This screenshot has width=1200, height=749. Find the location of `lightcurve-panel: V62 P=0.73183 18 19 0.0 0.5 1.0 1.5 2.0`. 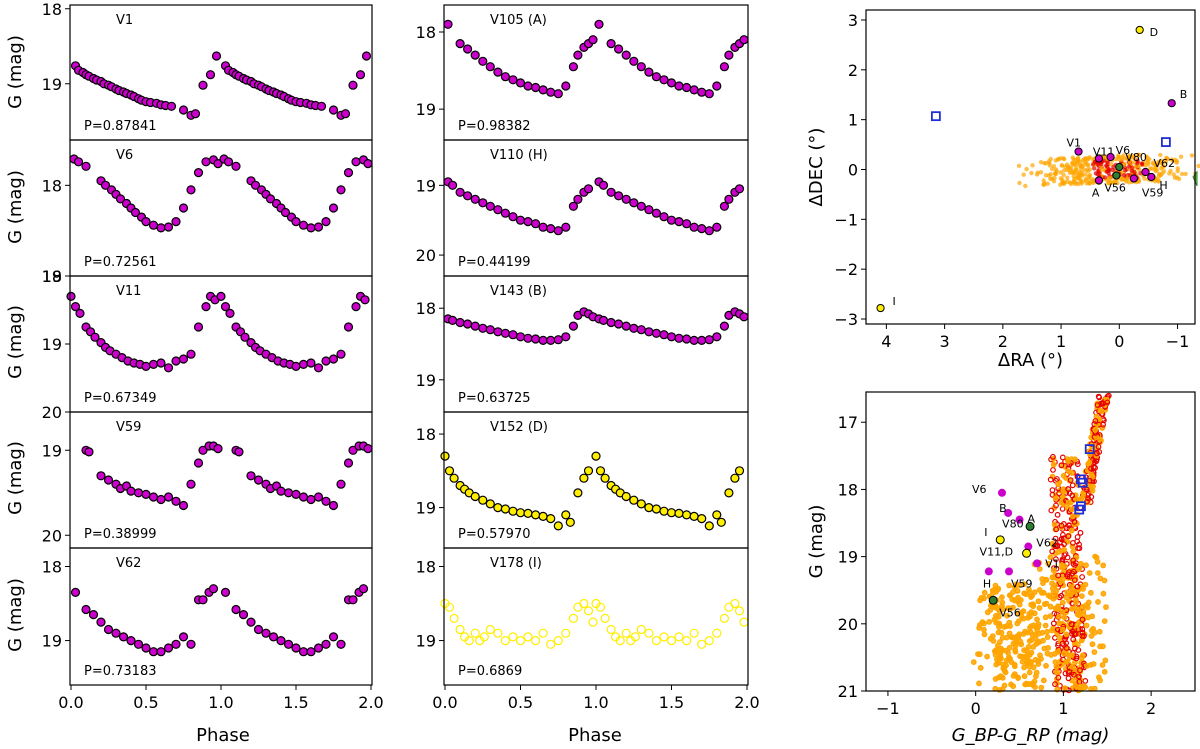

lightcurve-panel: V62 P=0.73183 18 19 0.0 0.5 1.0 1.5 2.0 is located at coordinates (213, 629).